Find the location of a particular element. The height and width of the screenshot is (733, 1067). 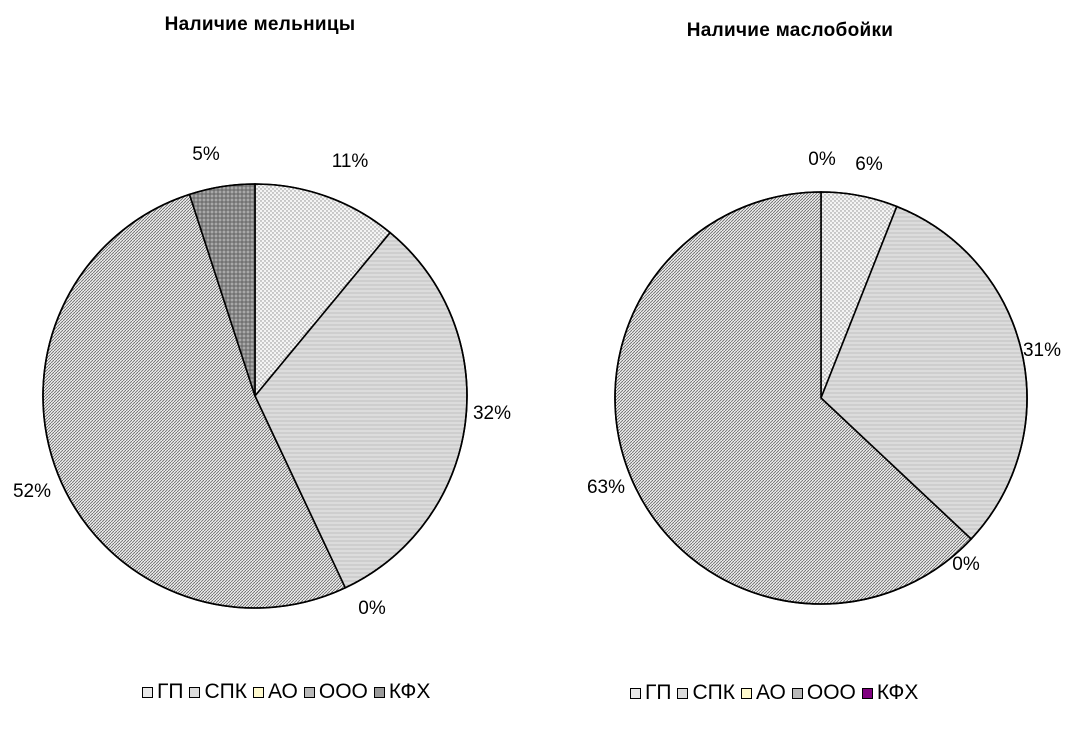

data-label-КФХ: 5% is located at coordinates (206, 154).